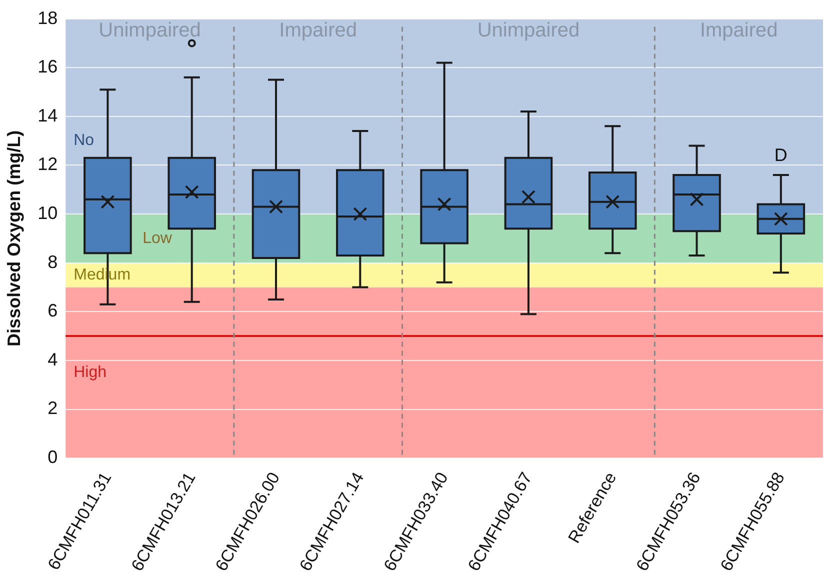 The image size is (825, 578). What do you see at coordinates (53, 457) in the screenshot?
I see `y-tick-label: 0` at bounding box center [53, 457].